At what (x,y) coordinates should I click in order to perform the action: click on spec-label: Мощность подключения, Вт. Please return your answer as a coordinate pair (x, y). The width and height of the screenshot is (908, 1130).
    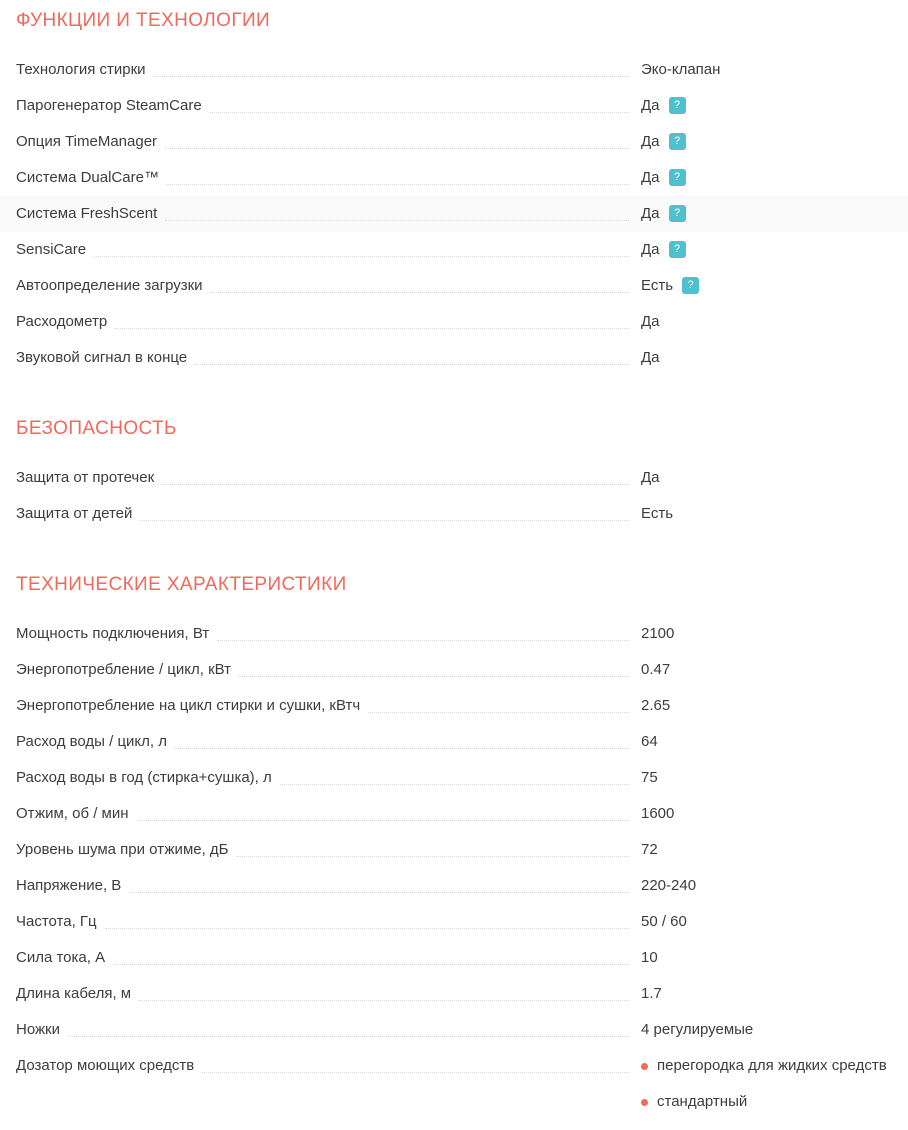
    Looking at the image, I should click on (113, 633).